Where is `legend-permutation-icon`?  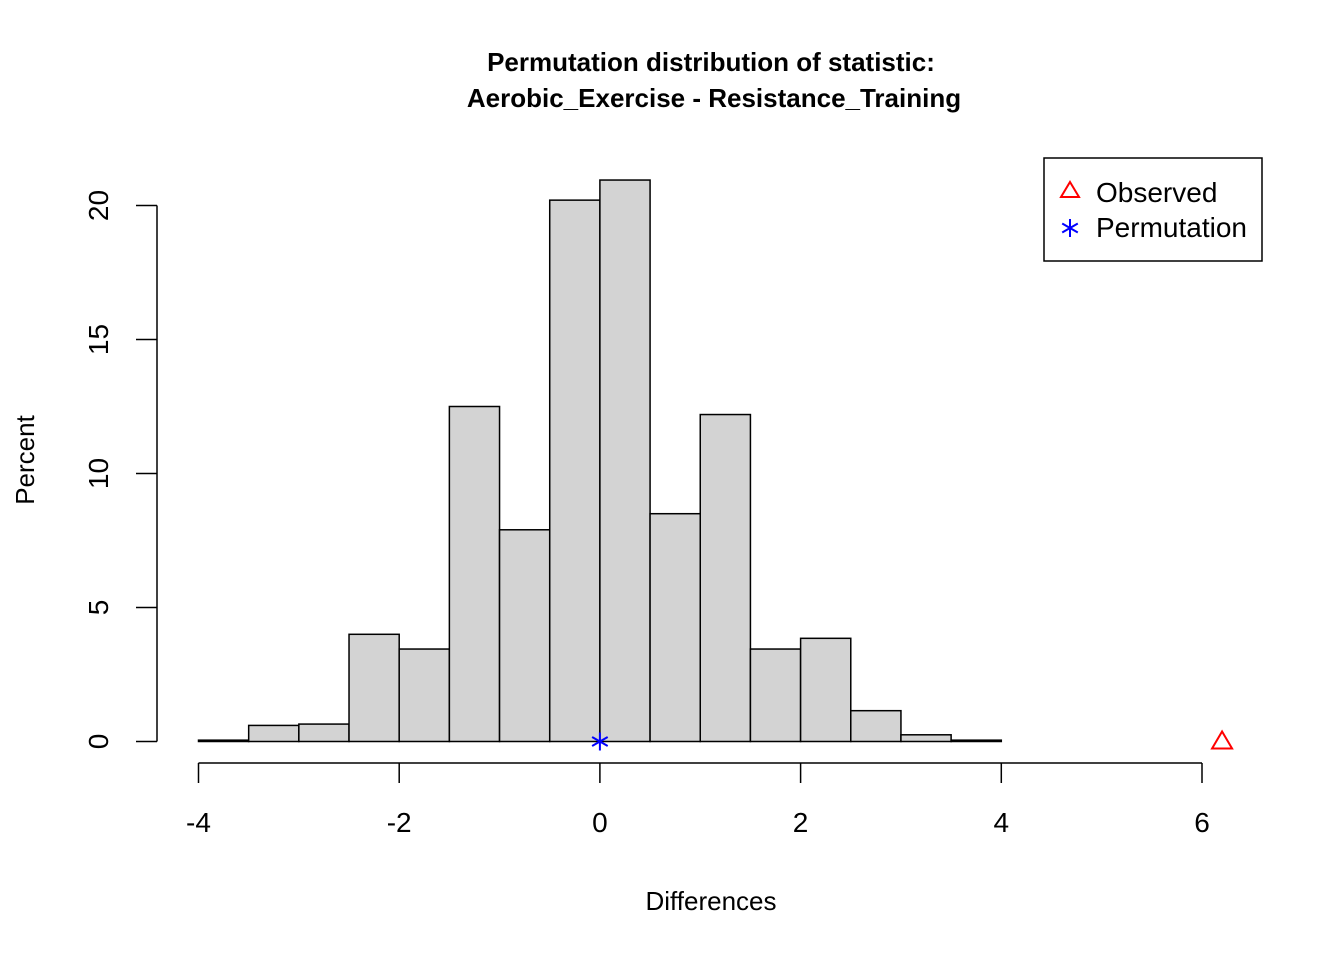 legend-permutation-icon is located at coordinates (1070, 228).